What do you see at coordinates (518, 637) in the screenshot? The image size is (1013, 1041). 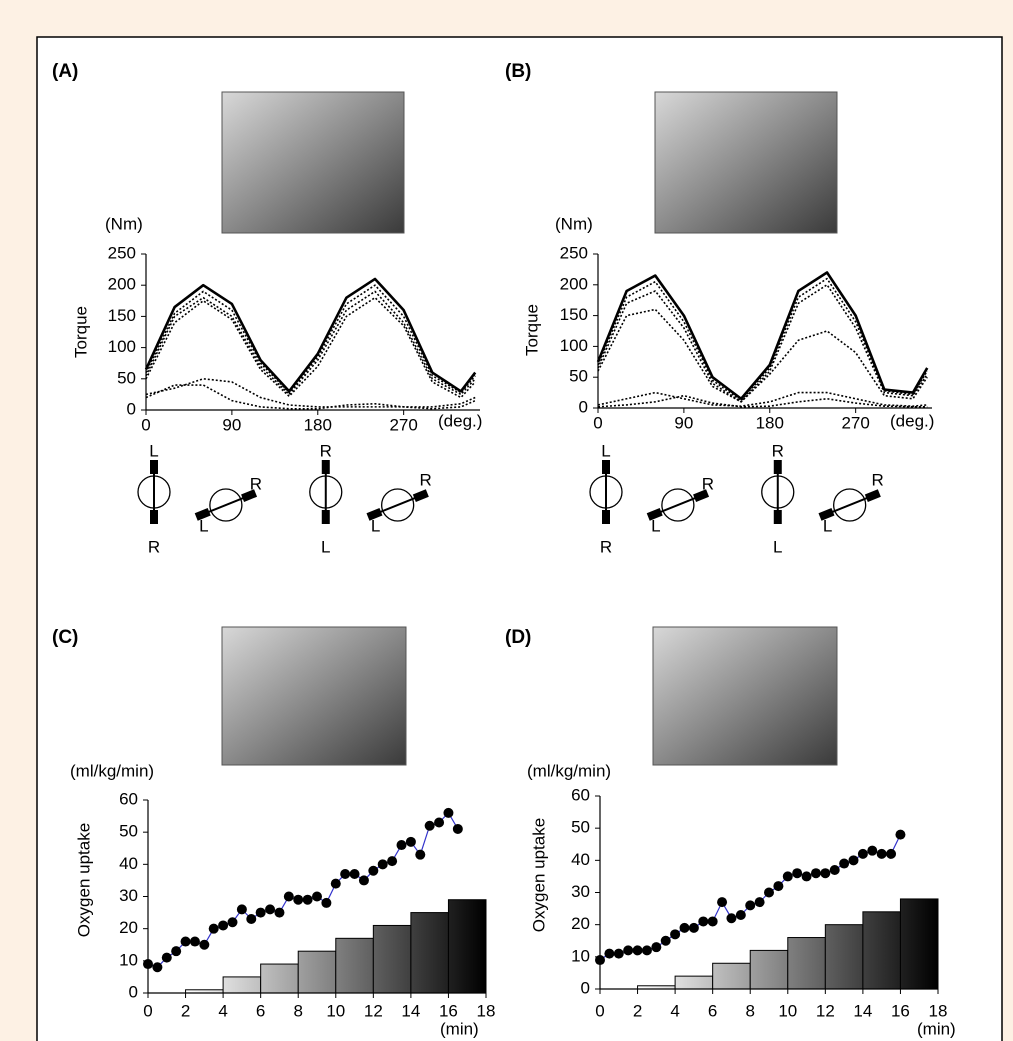 I see `panel-label: (D)` at bounding box center [518, 637].